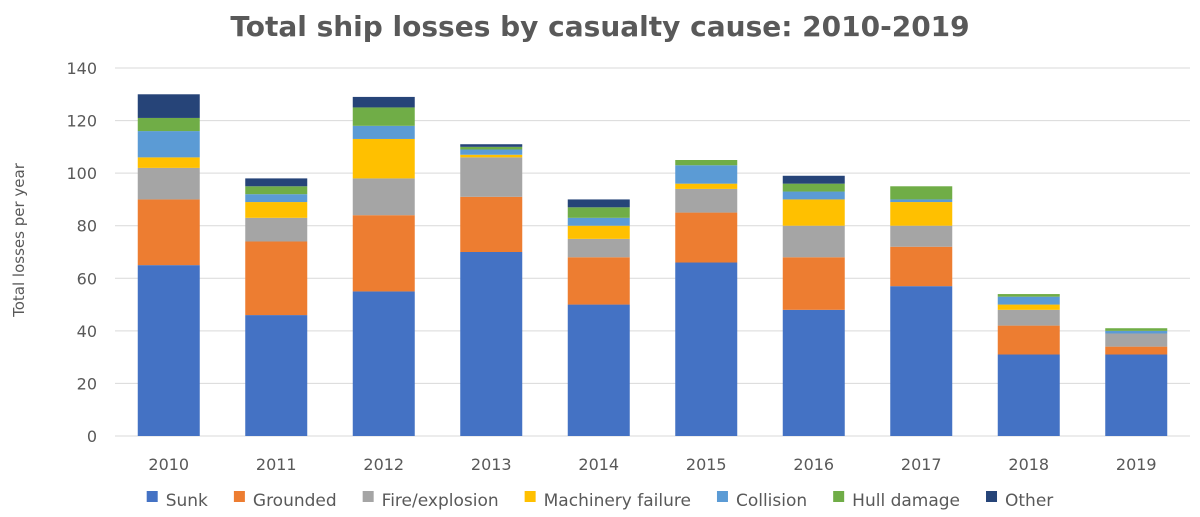 This screenshot has height=517, width=1200. Describe the element at coordinates (491, 464) in the screenshot. I see `x-tick-label: 2013` at that location.